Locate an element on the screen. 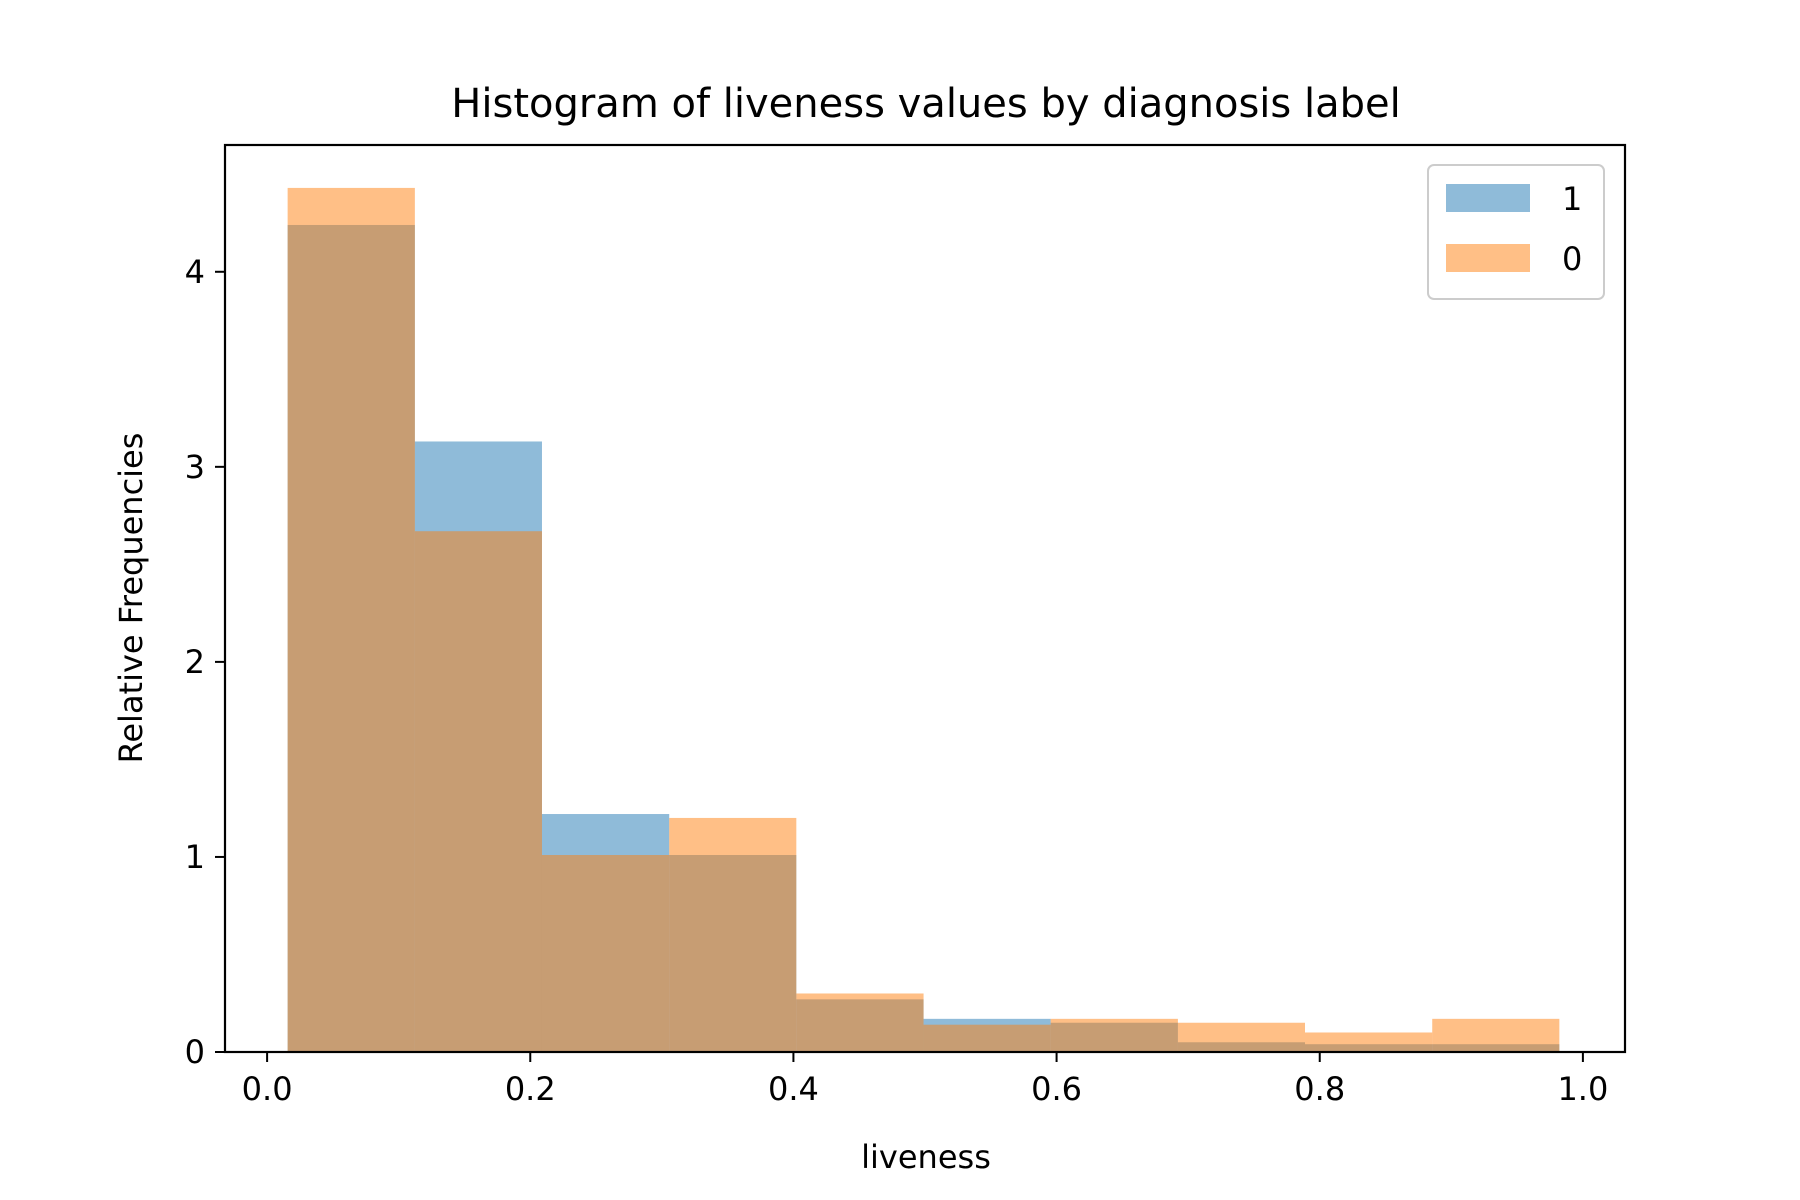  legend-label-series-0: 0 is located at coordinates (1572, 259).